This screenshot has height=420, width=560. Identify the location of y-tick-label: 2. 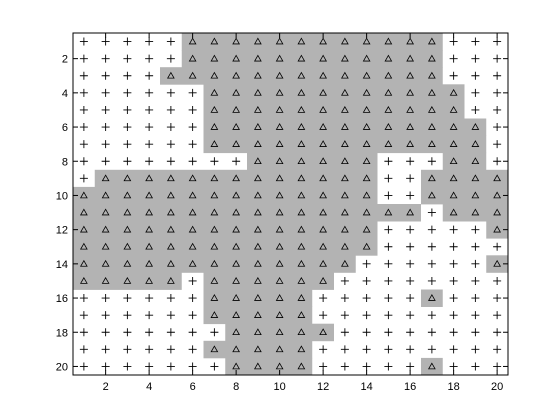
(65, 60).